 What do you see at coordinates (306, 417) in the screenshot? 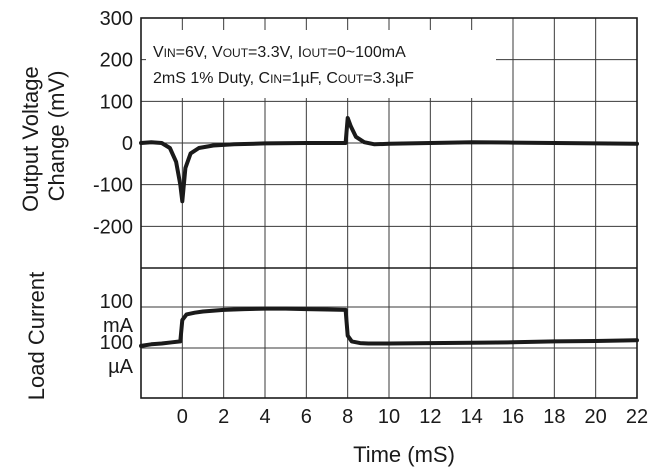
I see `x-tick-label: 6` at bounding box center [306, 417].